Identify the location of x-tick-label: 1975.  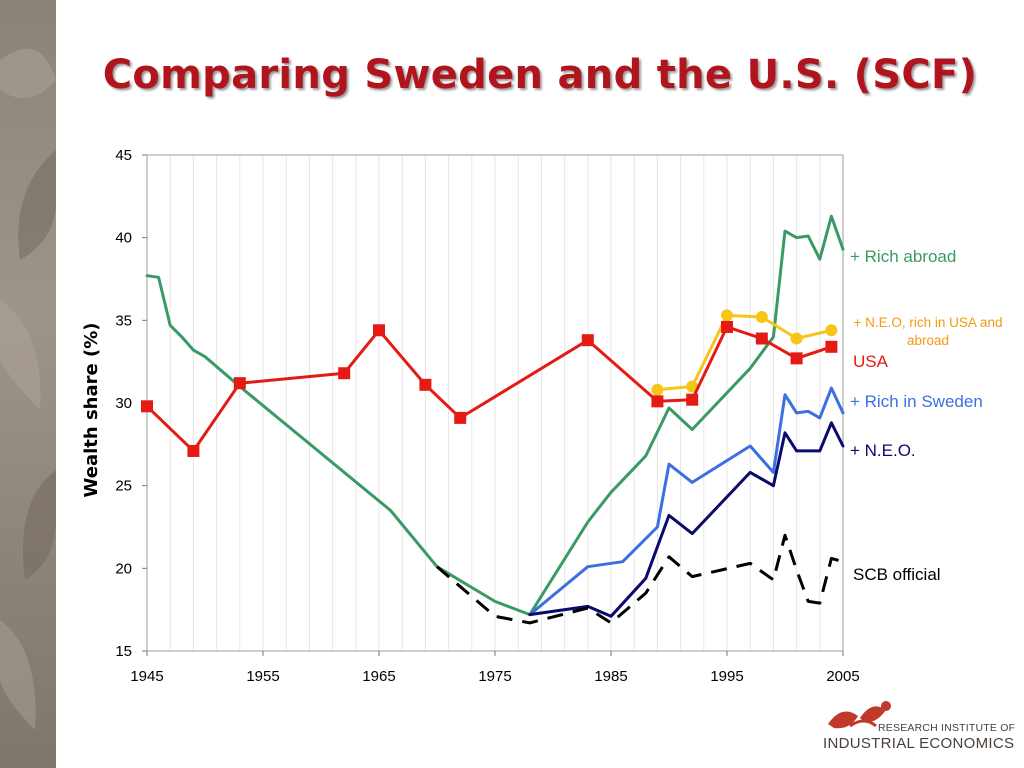
(494, 676).